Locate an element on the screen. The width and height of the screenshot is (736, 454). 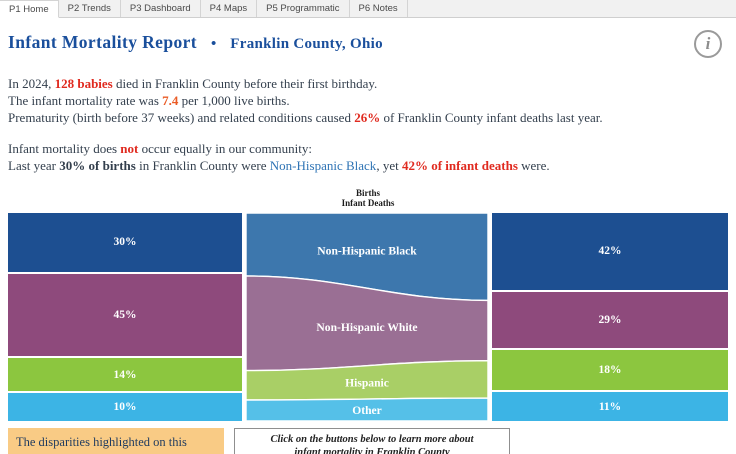
flow-band-label: Non-Hispanic White is located at coordinates (366, 328).